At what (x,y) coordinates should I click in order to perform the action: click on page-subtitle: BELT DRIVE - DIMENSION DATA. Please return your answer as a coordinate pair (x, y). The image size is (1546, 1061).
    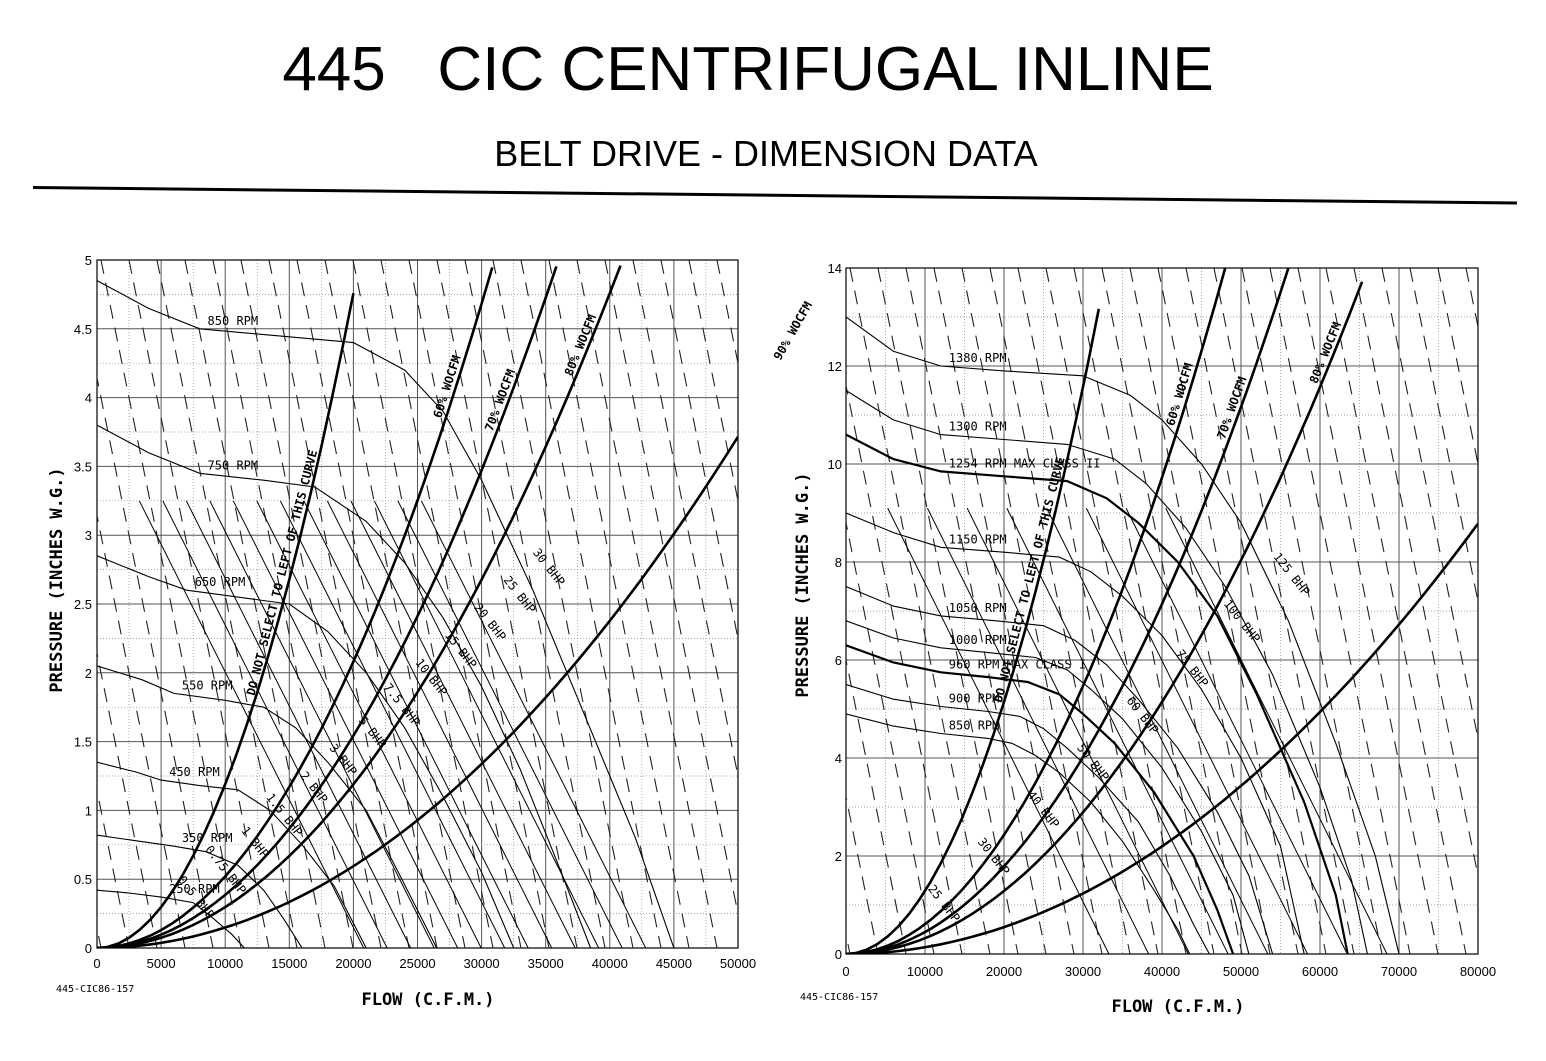
    Looking at the image, I should click on (766, 153).